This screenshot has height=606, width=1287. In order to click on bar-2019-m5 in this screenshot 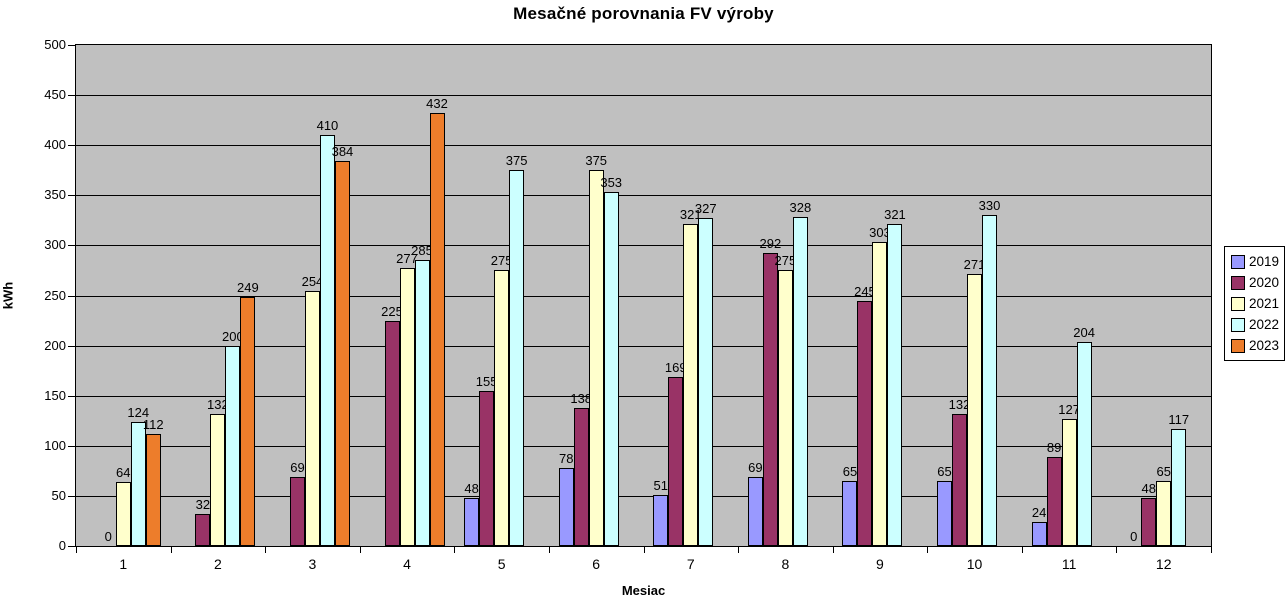, I will do `click(472, 521)`.